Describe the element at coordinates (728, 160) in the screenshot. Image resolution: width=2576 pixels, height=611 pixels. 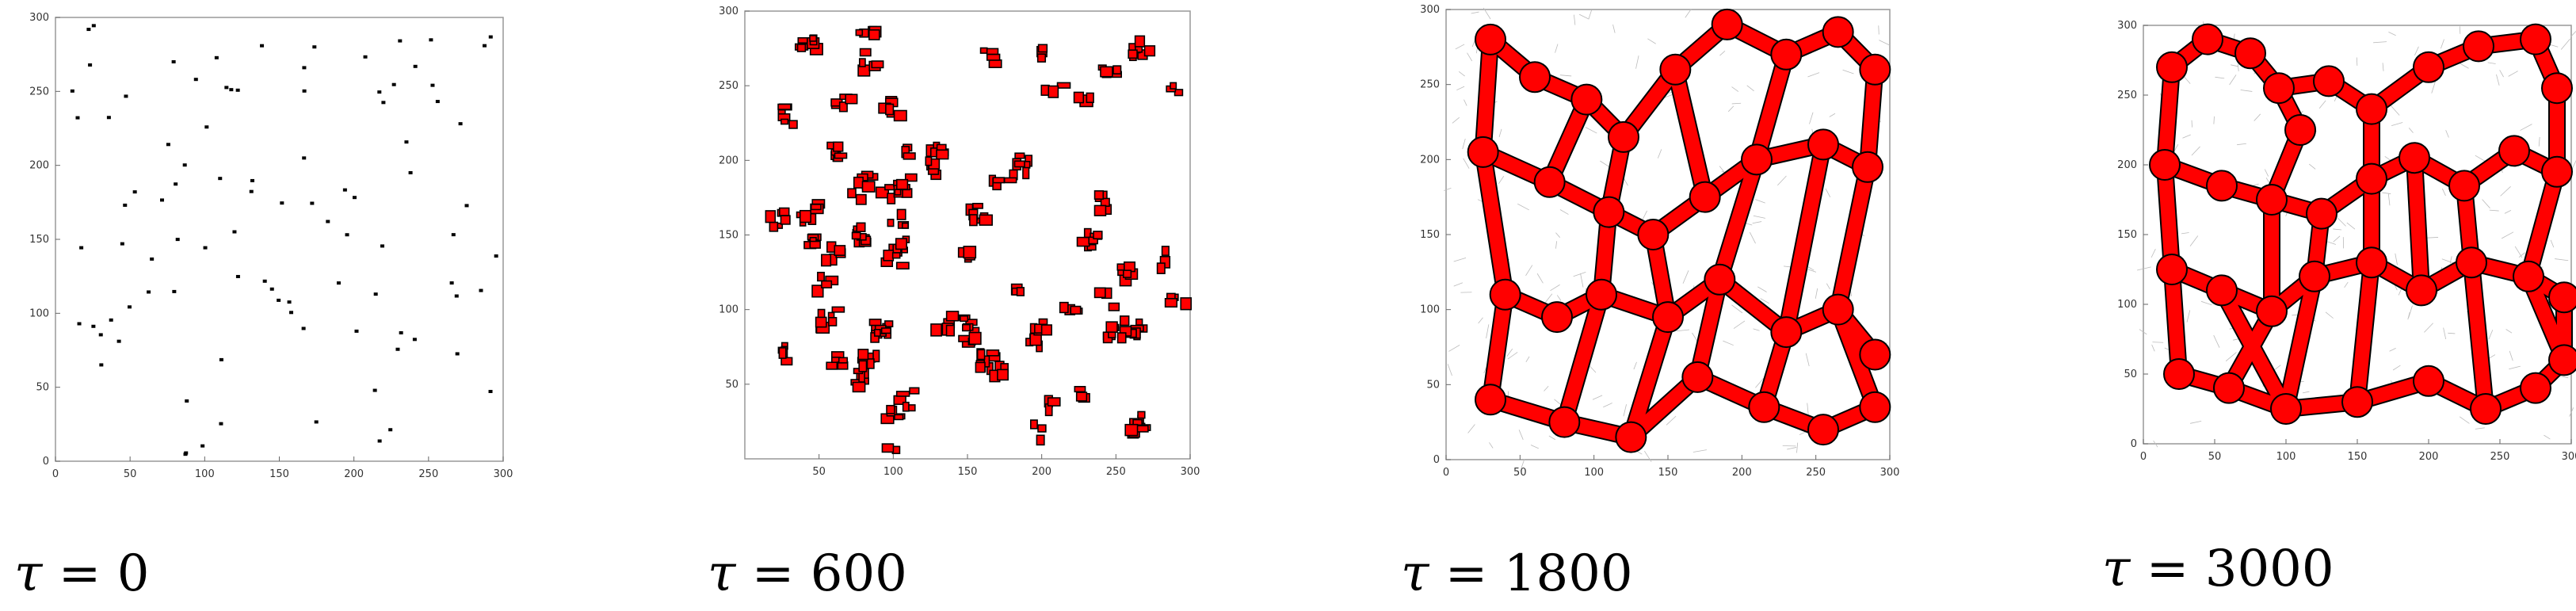
I see `y-tick-label: 200` at that location.